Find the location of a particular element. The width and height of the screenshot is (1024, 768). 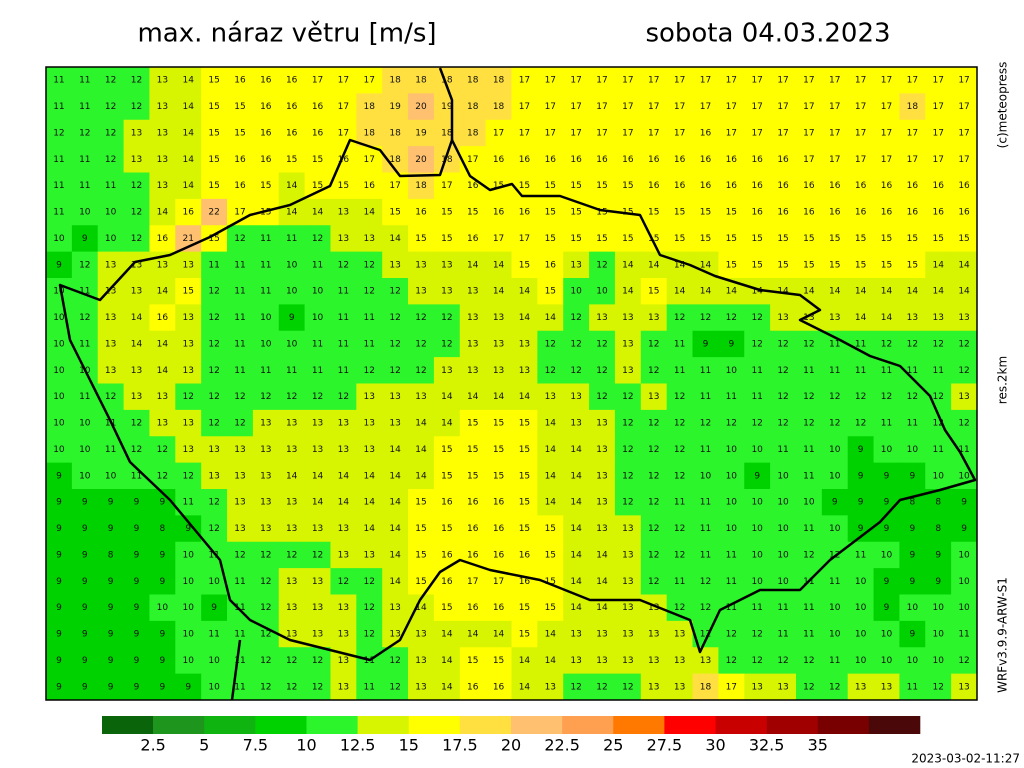

grid-value: 10 is located at coordinates (938, 476).